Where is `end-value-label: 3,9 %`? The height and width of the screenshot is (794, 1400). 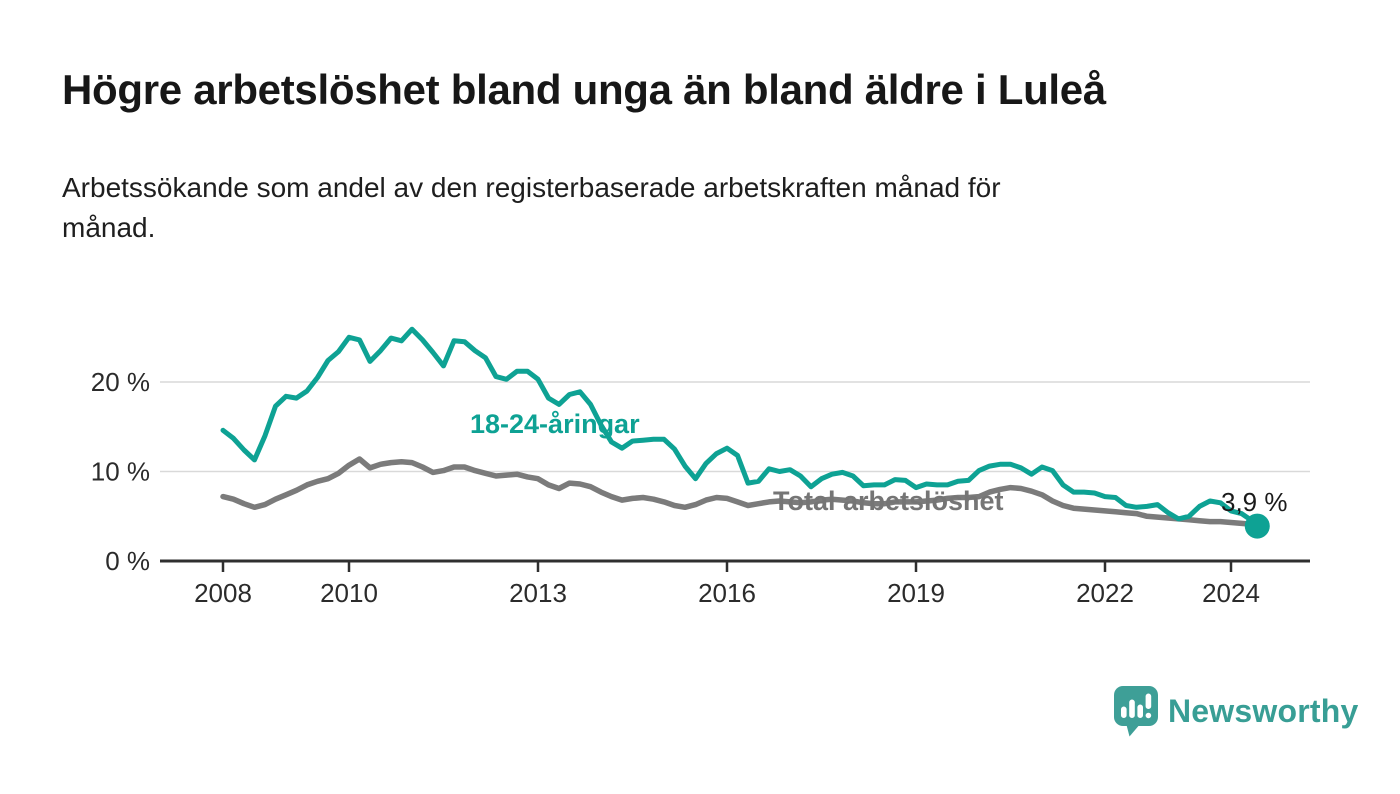 end-value-label: 3,9 % is located at coordinates (1254, 502).